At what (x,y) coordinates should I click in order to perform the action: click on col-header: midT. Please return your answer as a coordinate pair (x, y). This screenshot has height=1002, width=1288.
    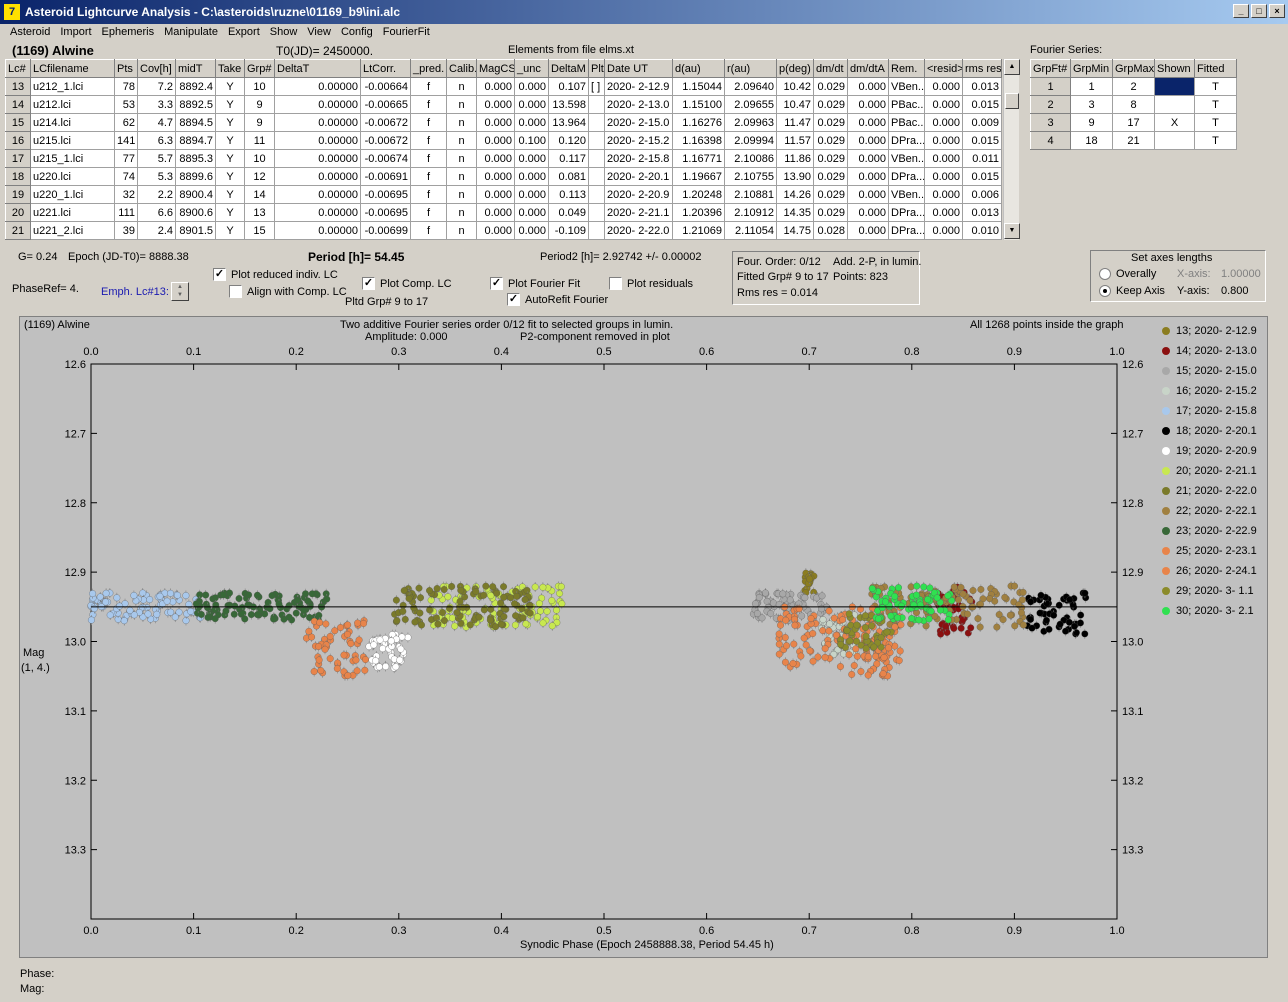
    Looking at the image, I should click on (195, 68).